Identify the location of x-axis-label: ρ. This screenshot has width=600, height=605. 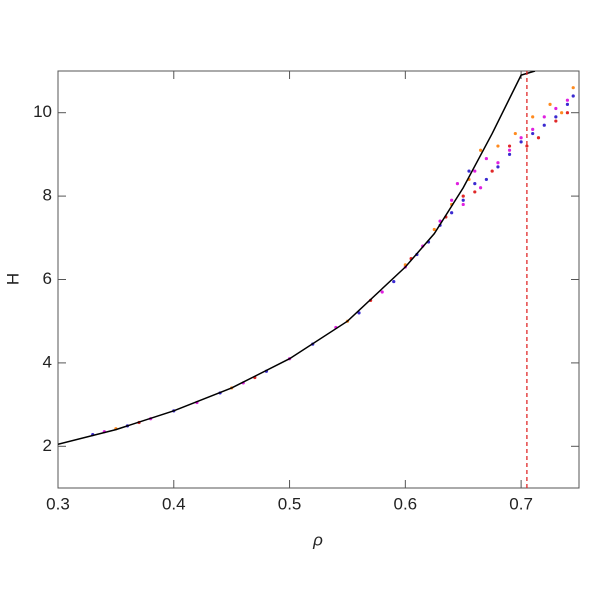
(317, 539).